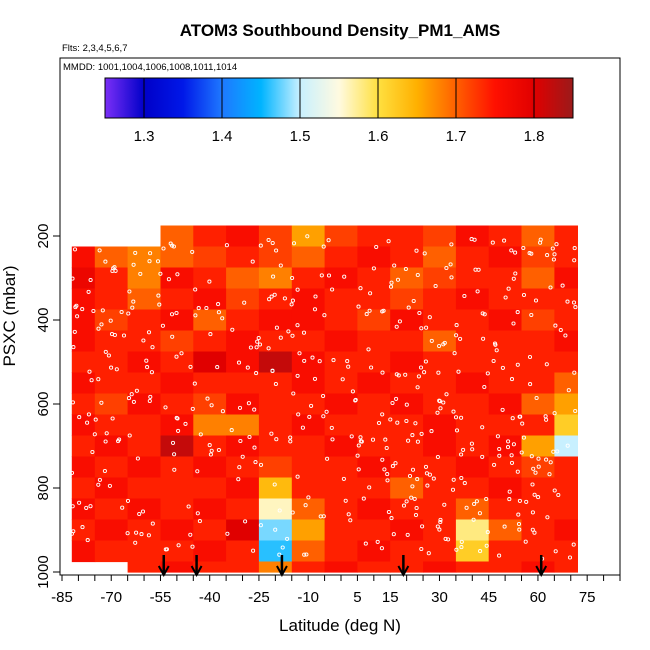 The height and width of the screenshot is (650, 650). I want to click on x-tick-label: -85, so click(62, 597).